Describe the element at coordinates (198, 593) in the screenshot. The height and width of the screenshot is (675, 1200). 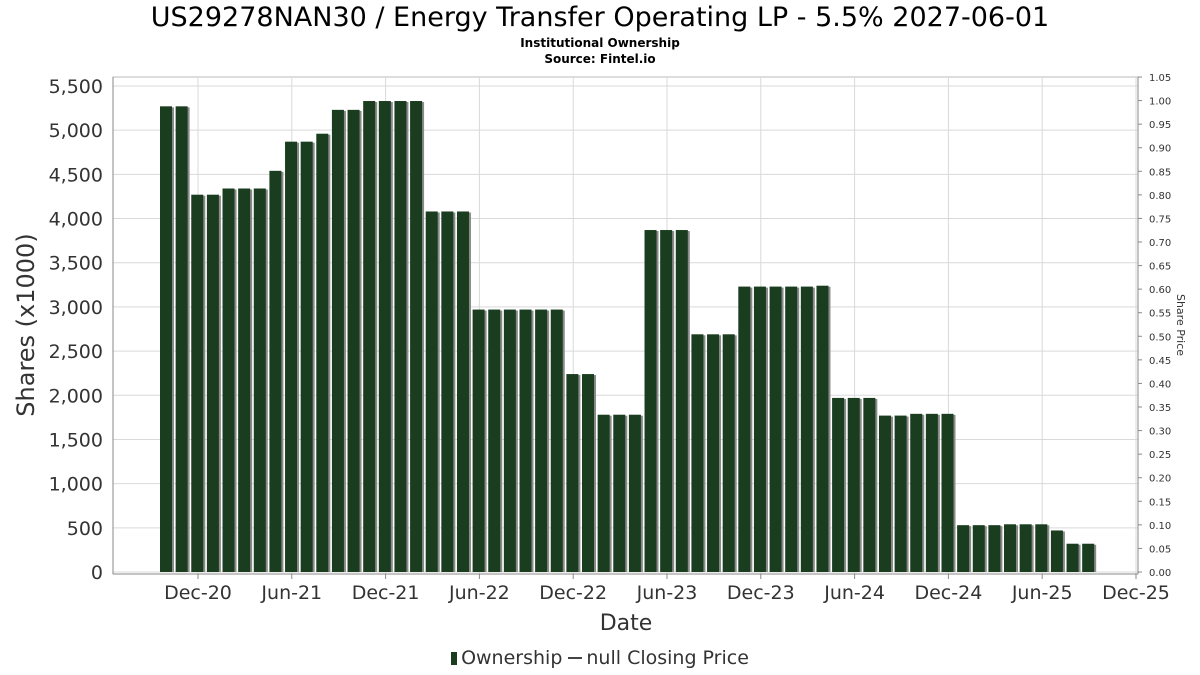
I see `x-tick-label: Dec-20` at that location.